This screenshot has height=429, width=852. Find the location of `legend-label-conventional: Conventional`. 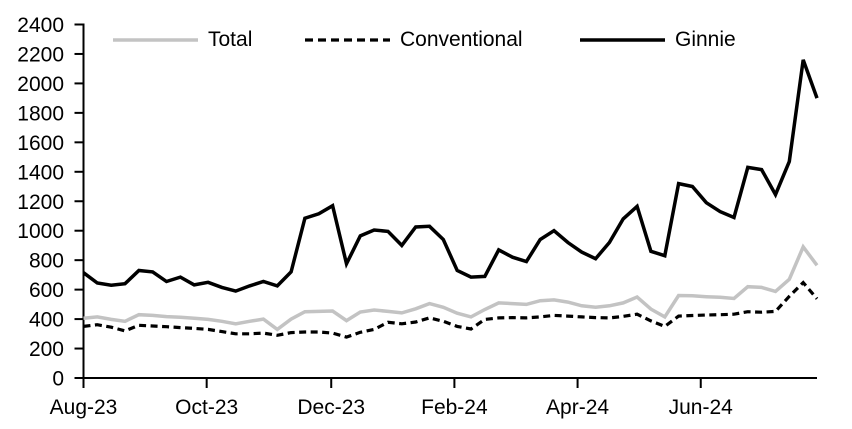

legend-label-conventional: Conventional is located at coordinates (461, 39).